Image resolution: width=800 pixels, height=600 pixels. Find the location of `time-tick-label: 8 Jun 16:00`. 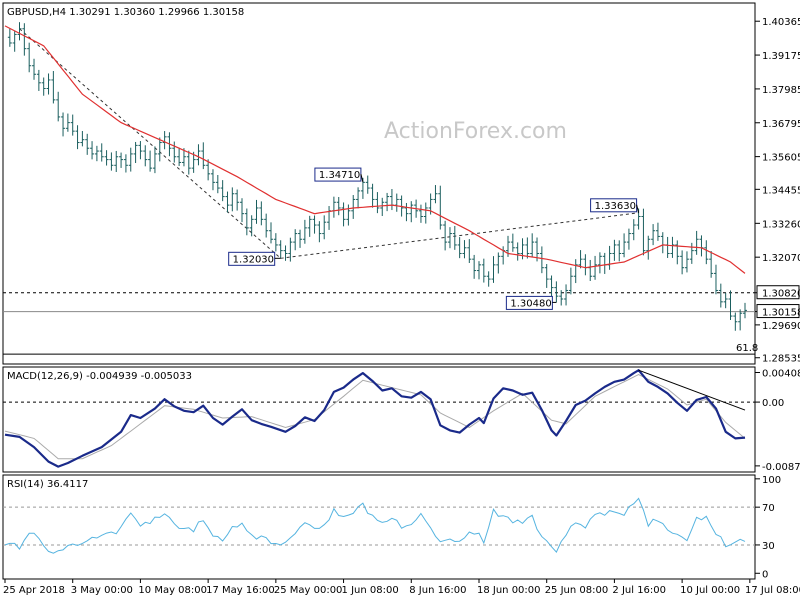

time-tick-label: 8 Jun 16:00 is located at coordinates (437, 590).